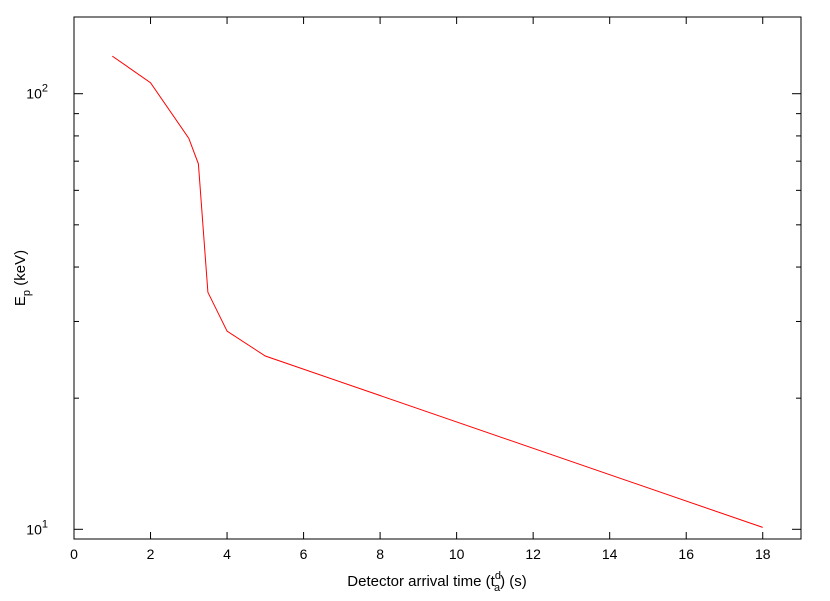  Describe the element at coordinates (304, 554) in the screenshot. I see `x-tick-label: 6` at that location.